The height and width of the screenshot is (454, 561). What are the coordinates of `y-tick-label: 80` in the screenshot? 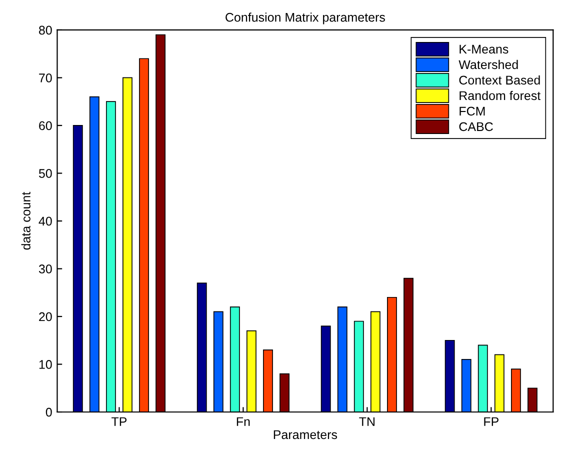 It's located at (45, 30).